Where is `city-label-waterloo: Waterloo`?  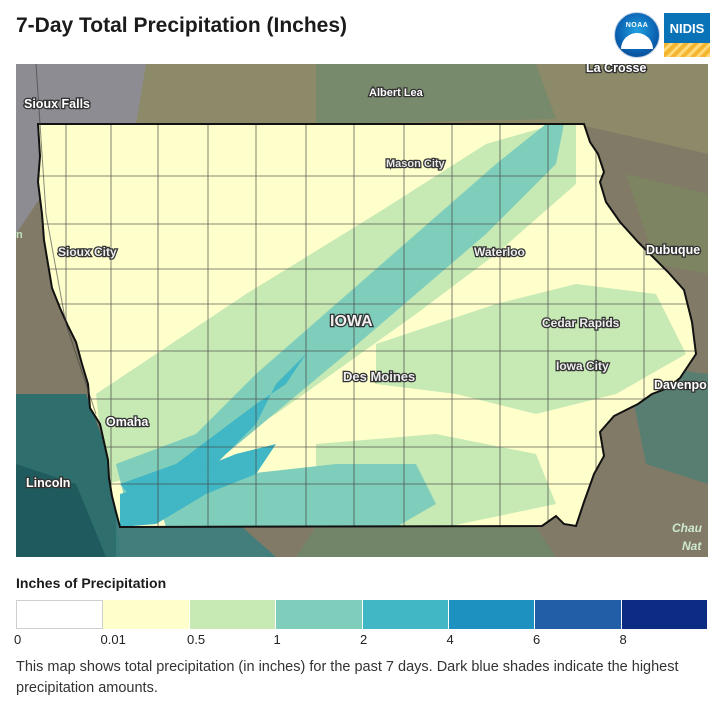
city-label-waterloo: Waterloo is located at coordinates (499, 252).